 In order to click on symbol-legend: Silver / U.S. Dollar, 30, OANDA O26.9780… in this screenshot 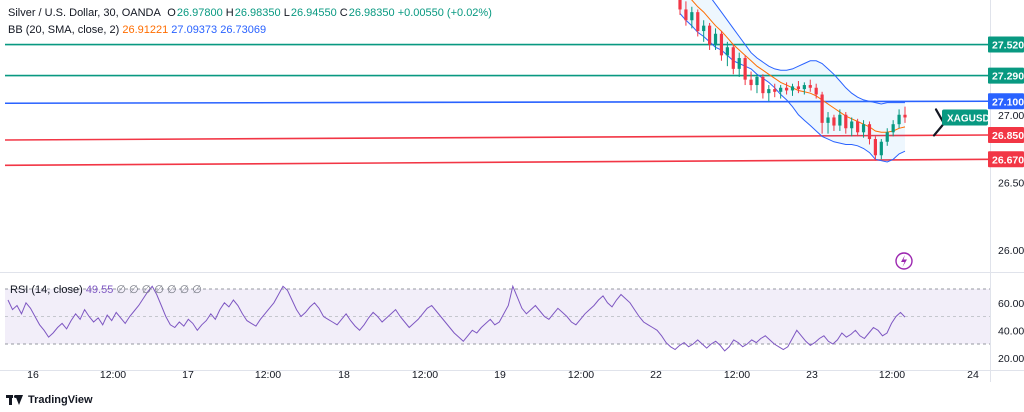, I will do `click(250, 13)`.